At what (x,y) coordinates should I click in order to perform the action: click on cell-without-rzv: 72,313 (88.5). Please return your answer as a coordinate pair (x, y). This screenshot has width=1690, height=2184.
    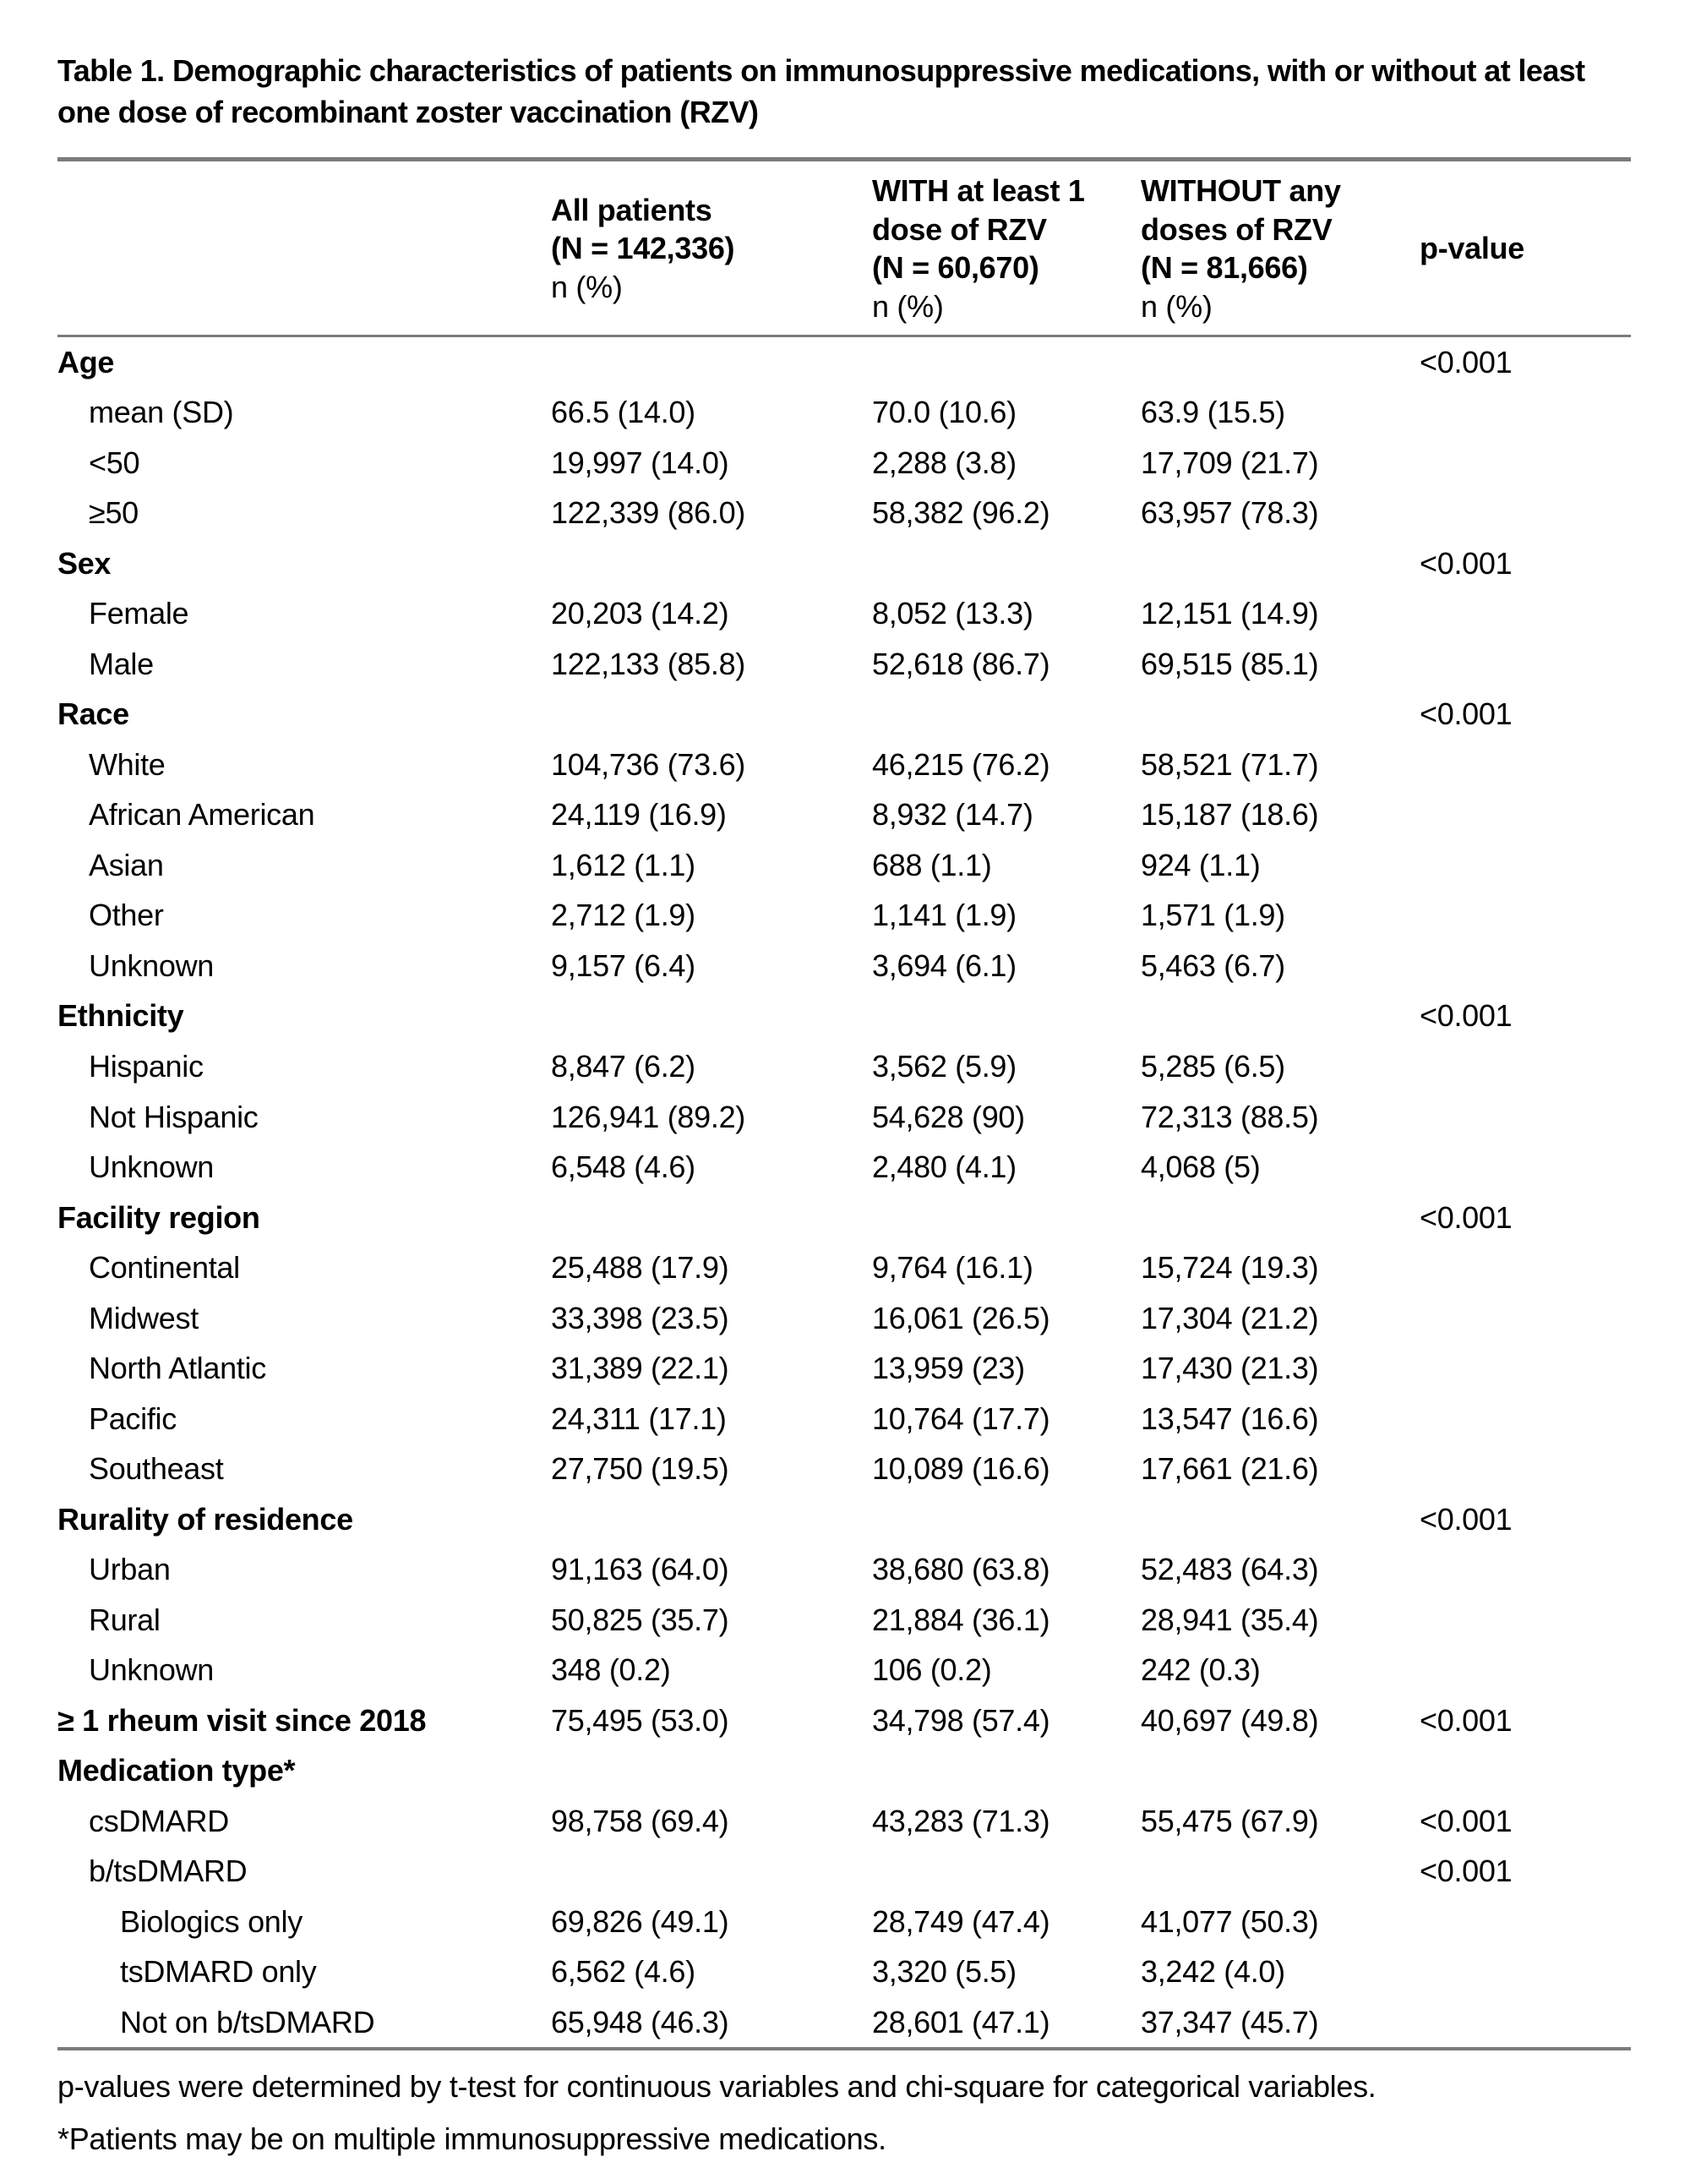
    Looking at the image, I should click on (1230, 1116).